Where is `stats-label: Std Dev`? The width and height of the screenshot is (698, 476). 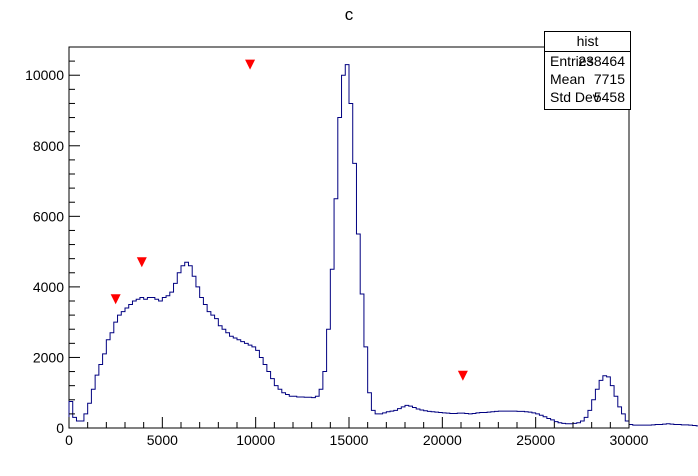
stats-label: Std Dev is located at coordinates (575, 97).